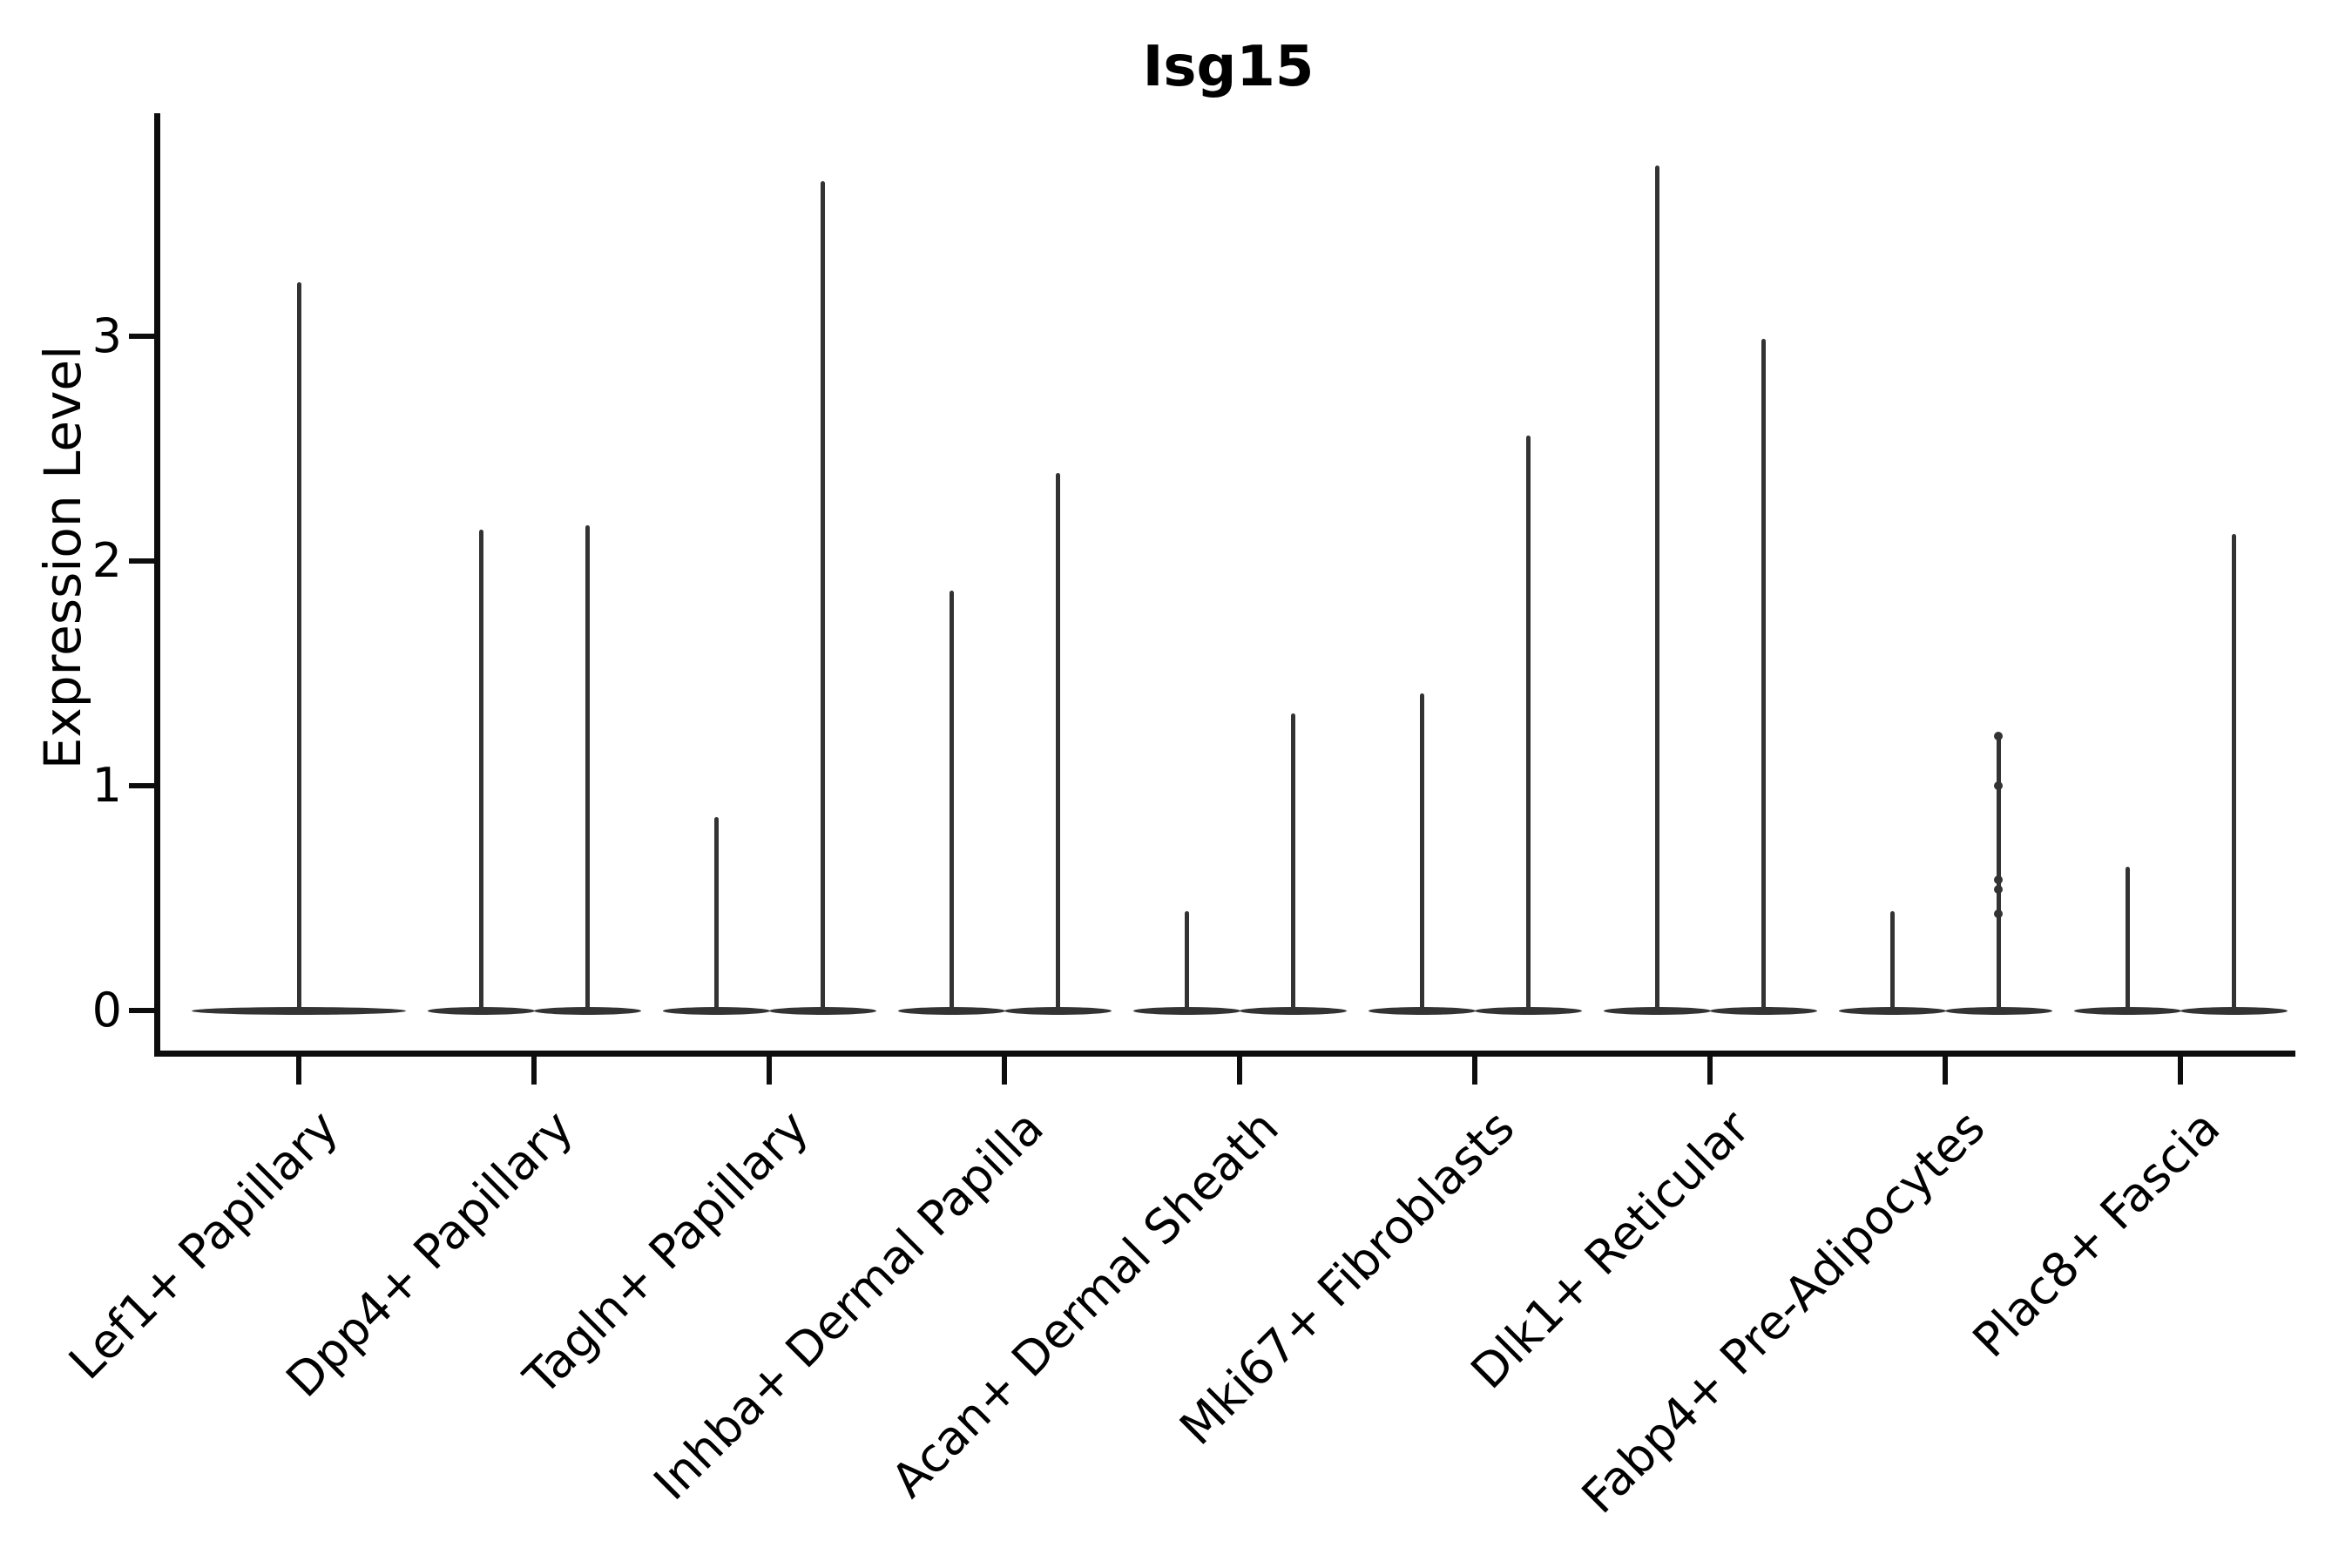 The image size is (2352, 1568). Describe the element at coordinates (849, 1305) in the screenshot. I see `x-tick-label: Inhba+ Dermal Papilla` at that location.